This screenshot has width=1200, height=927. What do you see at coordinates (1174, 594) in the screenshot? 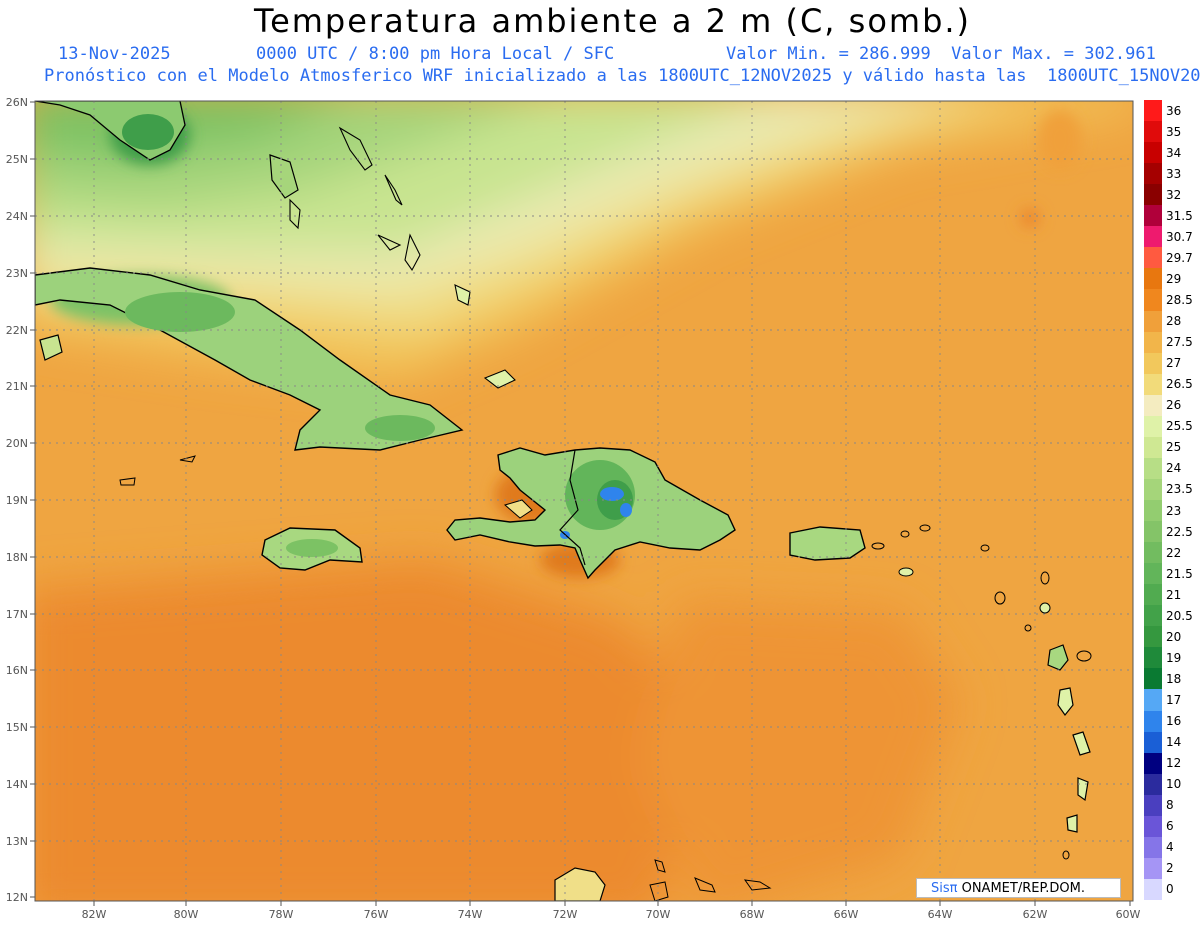
I see `colorbar-label: 21` at bounding box center [1174, 594].